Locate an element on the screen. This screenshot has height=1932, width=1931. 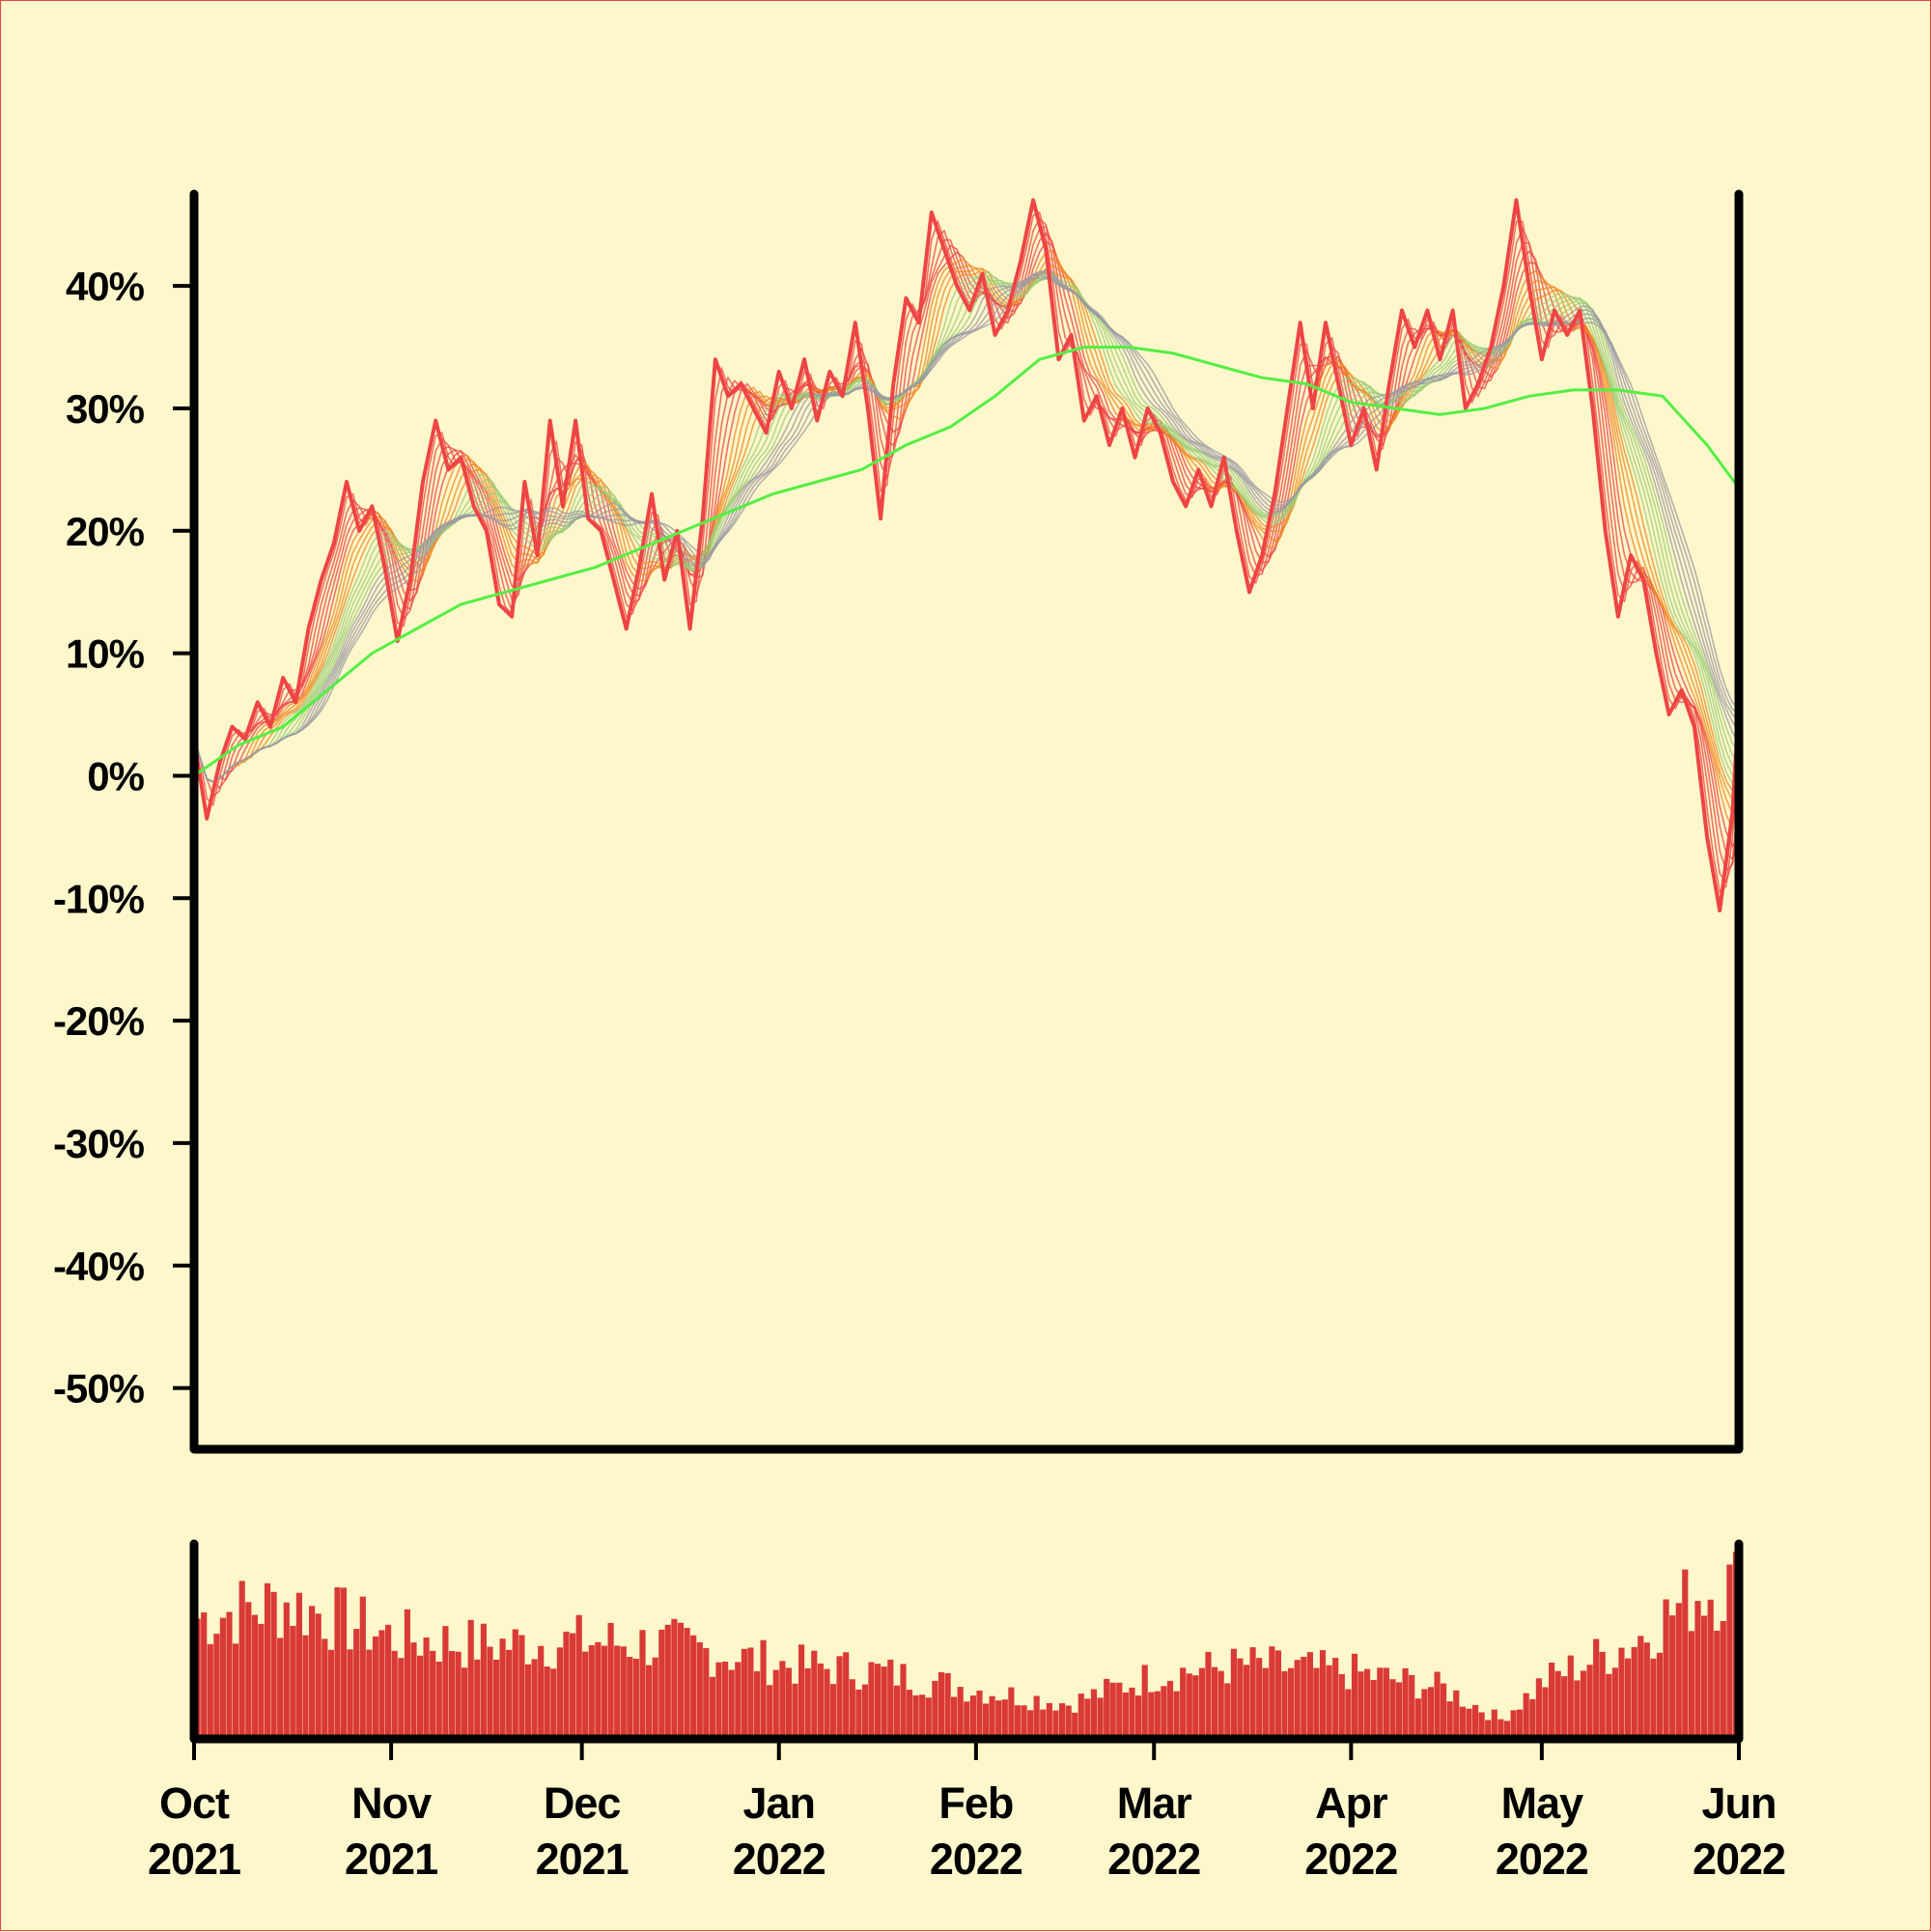
volume-panel-frame is located at coordinates (966, 1642).